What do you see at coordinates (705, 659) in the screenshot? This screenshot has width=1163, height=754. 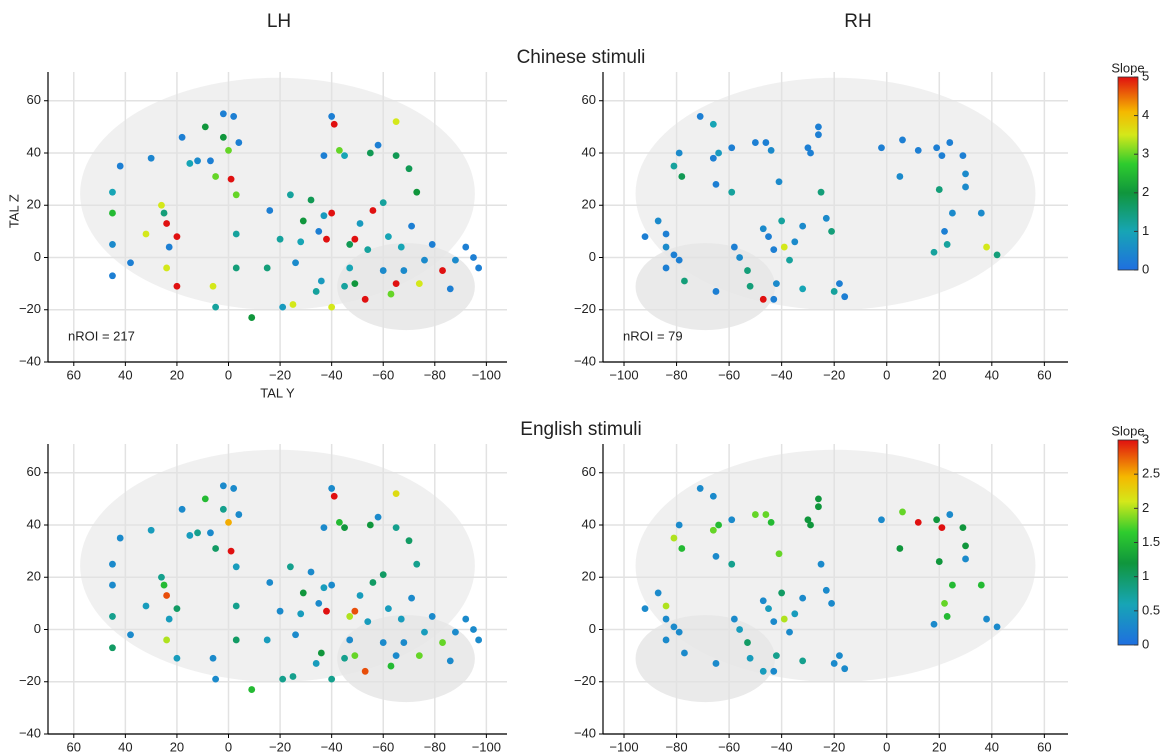 I see `brain-silhouette` at bounding box center [705, 659].